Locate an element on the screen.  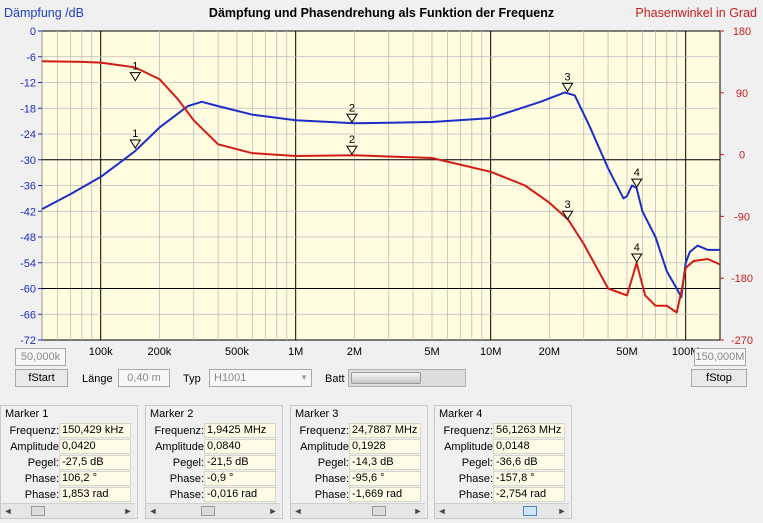
marker-row-value: -27,5 dB is located at coordinates (95, 462).